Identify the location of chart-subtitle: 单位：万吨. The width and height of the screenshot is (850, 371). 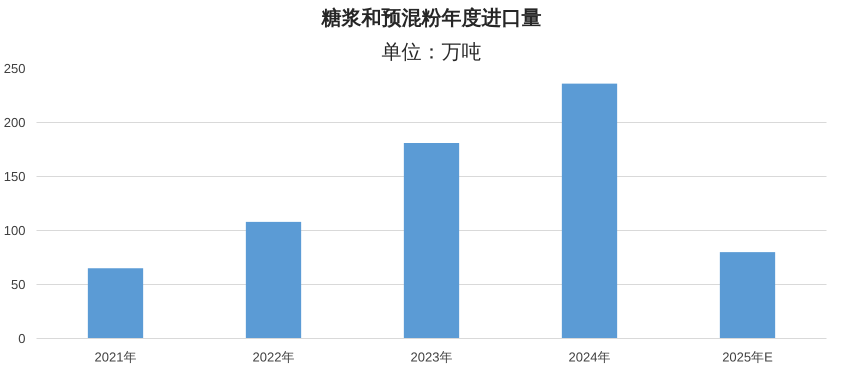
(432, 53).